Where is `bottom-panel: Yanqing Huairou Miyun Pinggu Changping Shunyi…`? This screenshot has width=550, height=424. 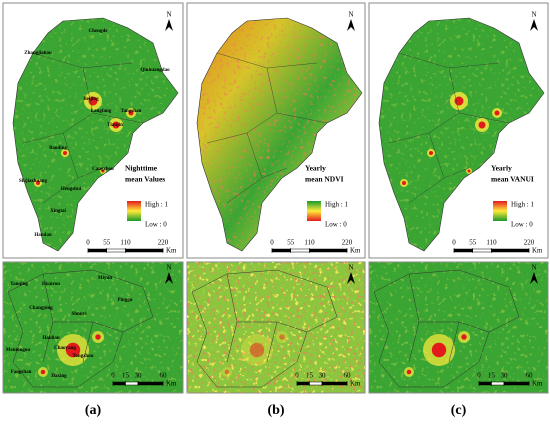
bottom-panel: Yanqing Huairou Miyun Pinggu Changping Shunyi… is located at coordinates (93, 327).